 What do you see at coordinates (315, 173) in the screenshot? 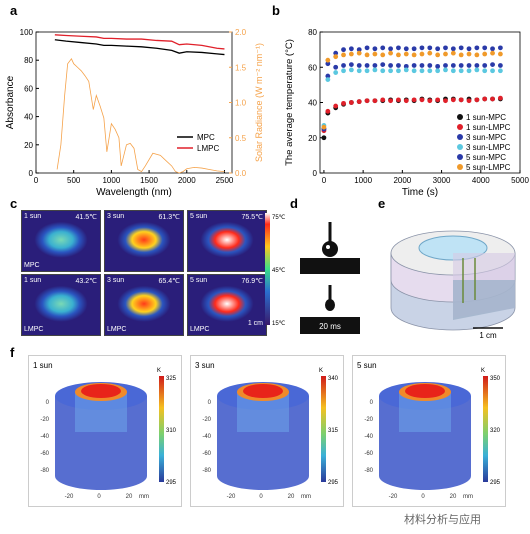
I see `y-tick-label: 0` at bounding box center [315, 173].